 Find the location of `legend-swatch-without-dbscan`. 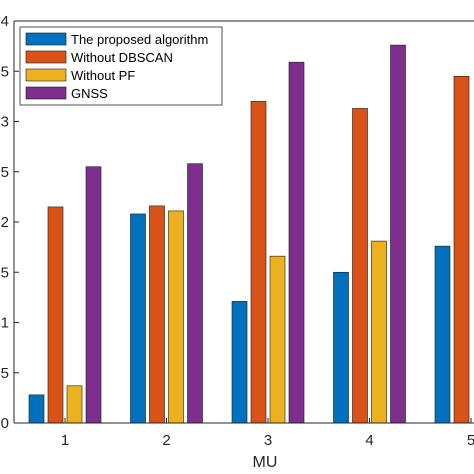

legend-swatch-without-dbscan is located at coordinates (46, 57).